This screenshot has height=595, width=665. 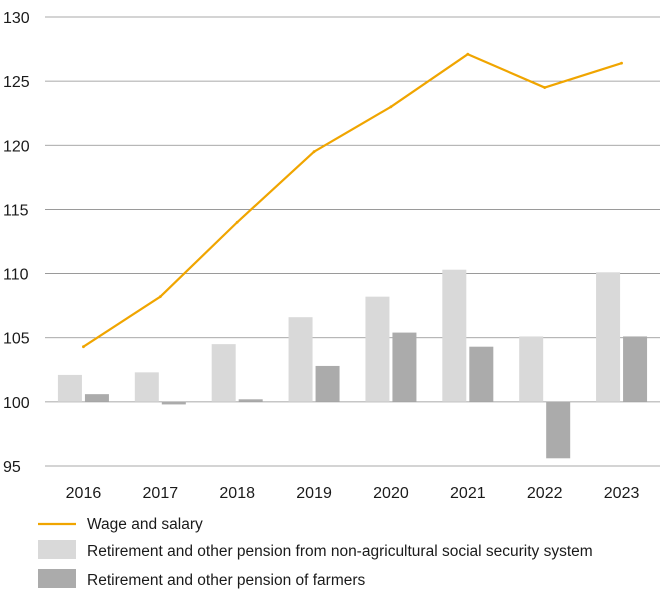 I want to click on y-tick-label: 100, so click(x=16, y=403).